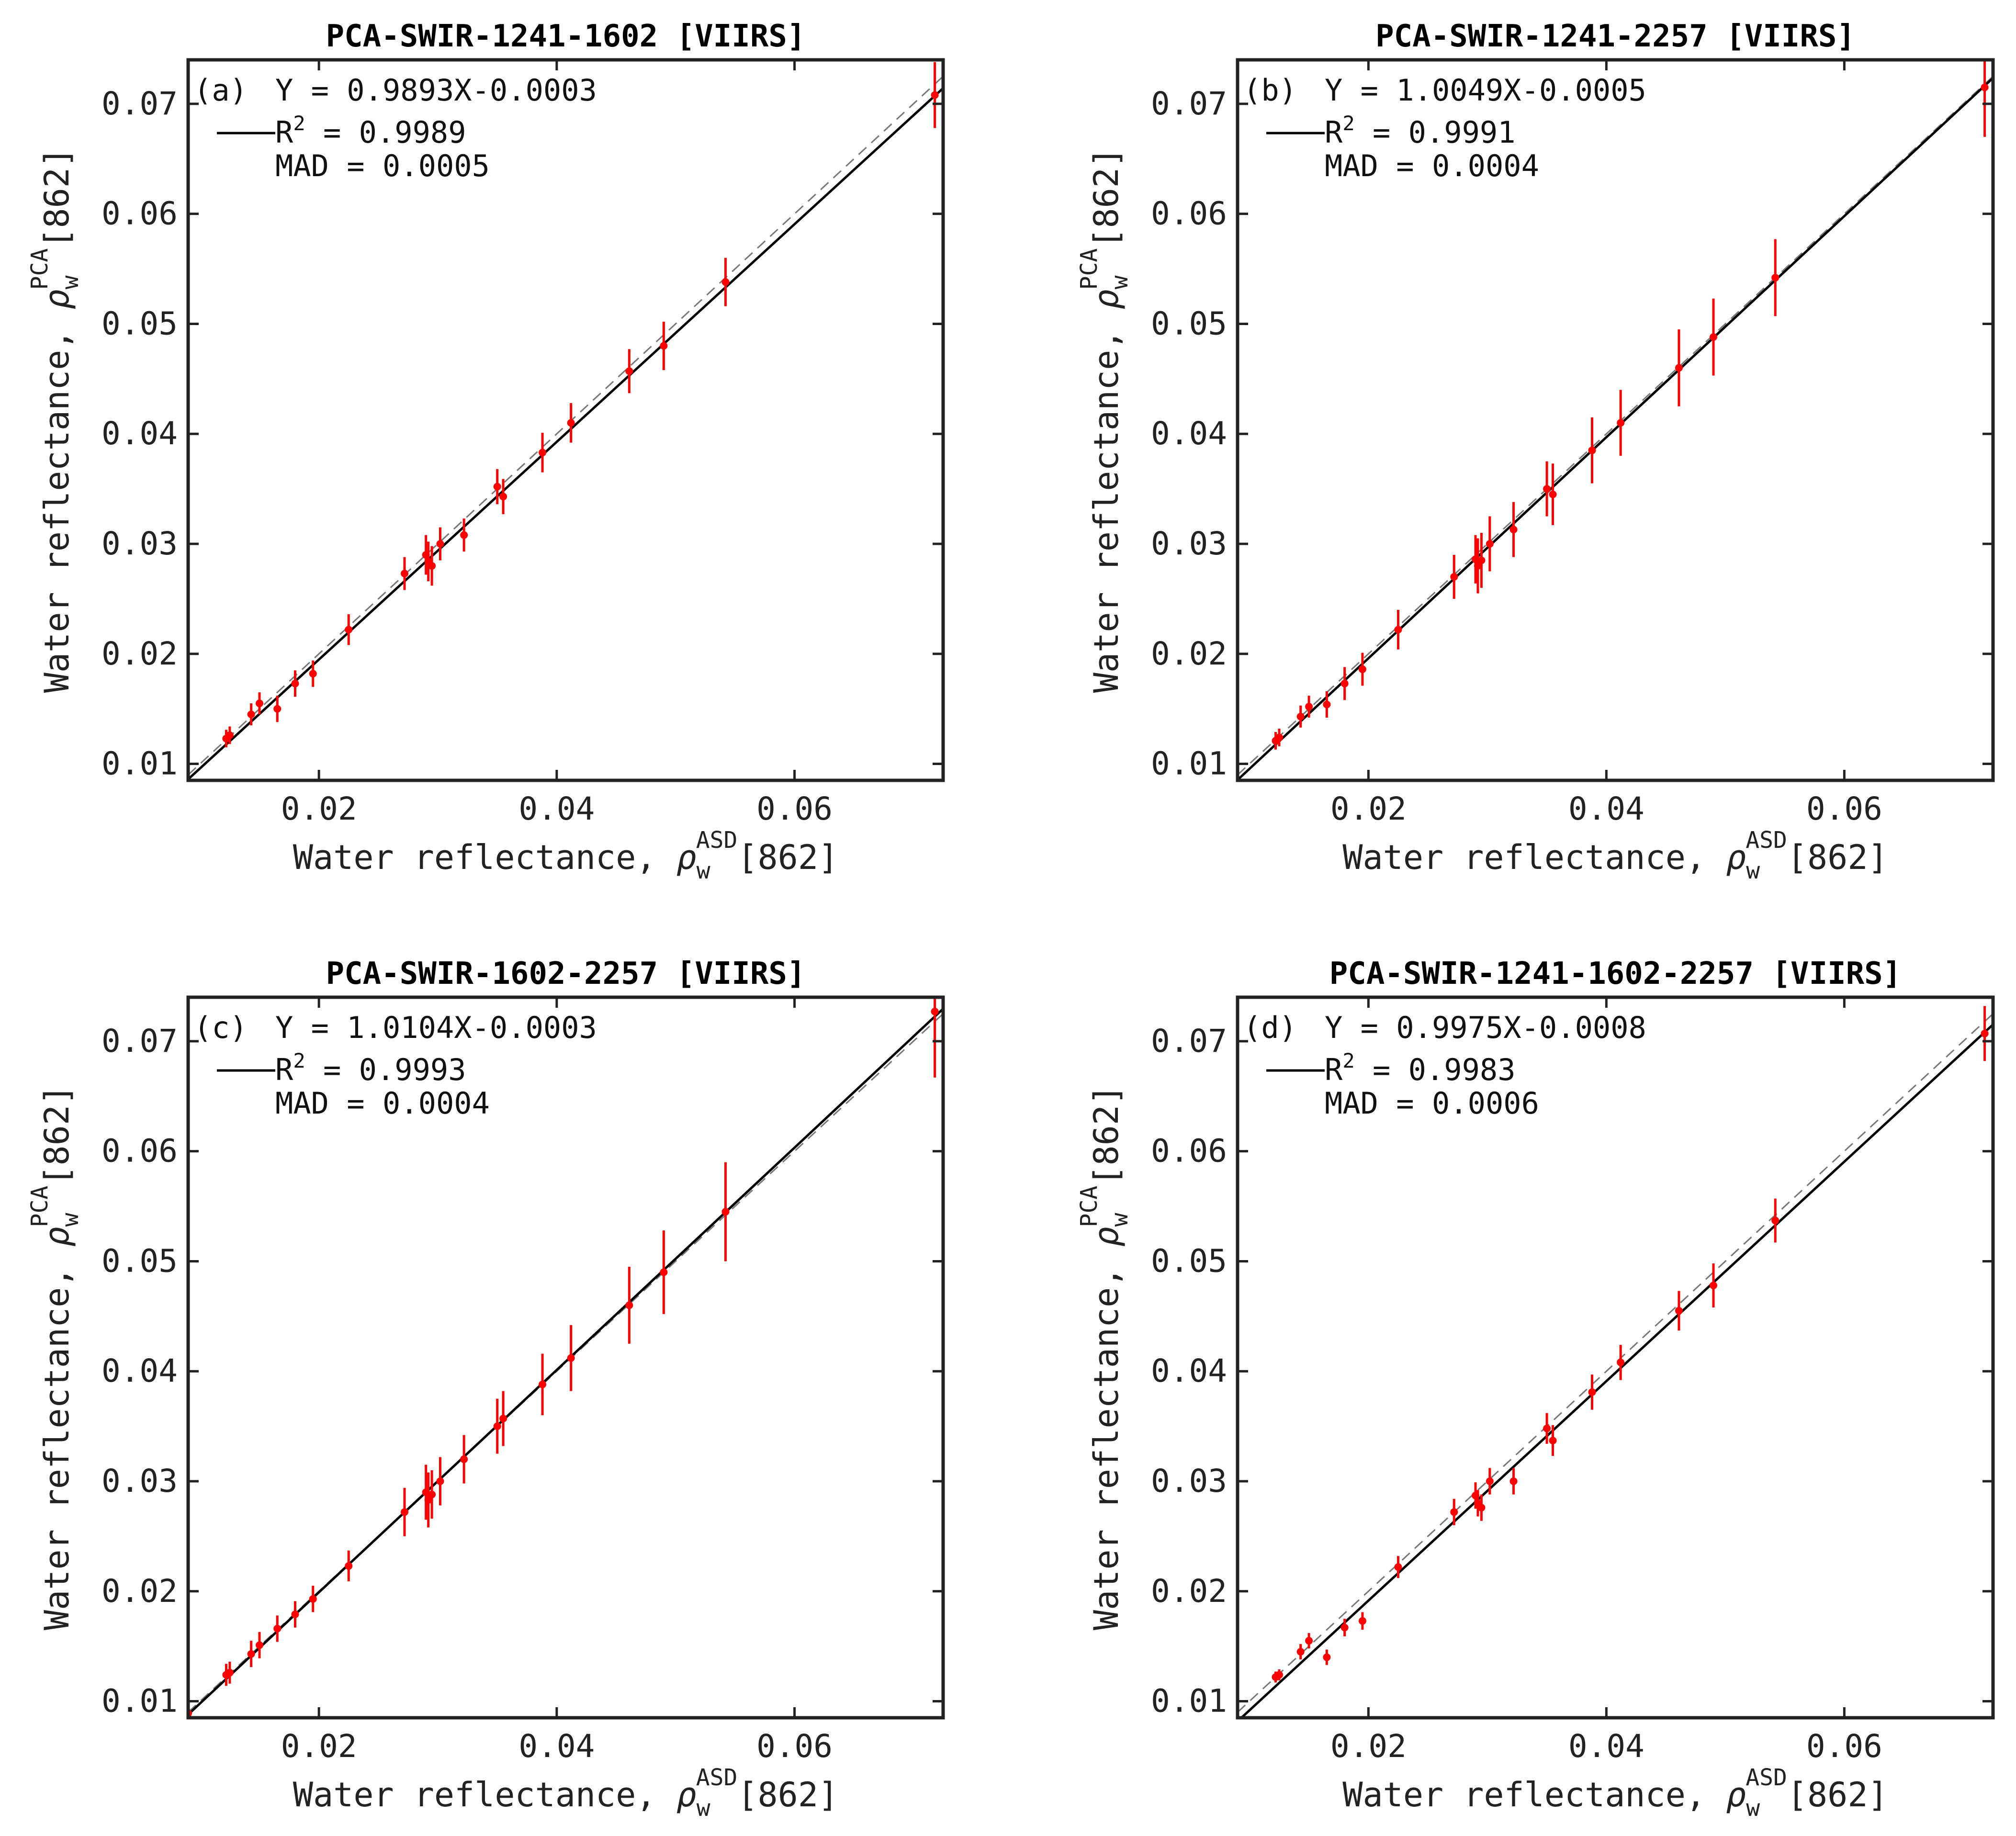 The height and width of the screenshot is (1836, 2016). I want to click on panel-title: PCA-SWIR-1241-1602 [VIIRS], so click(566, 36).